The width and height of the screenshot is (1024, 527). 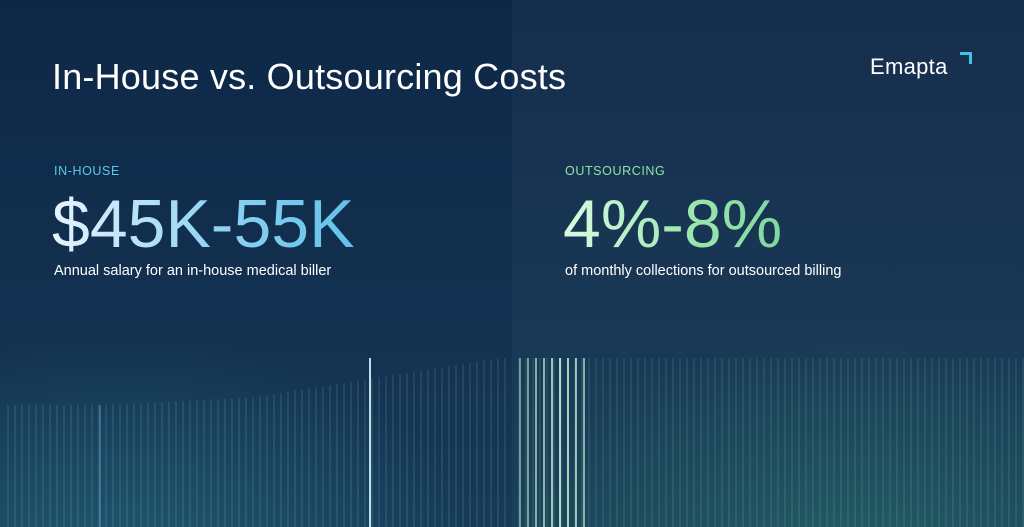 I want to click on brand-logo: Emapta, so click(x=909, y=66).